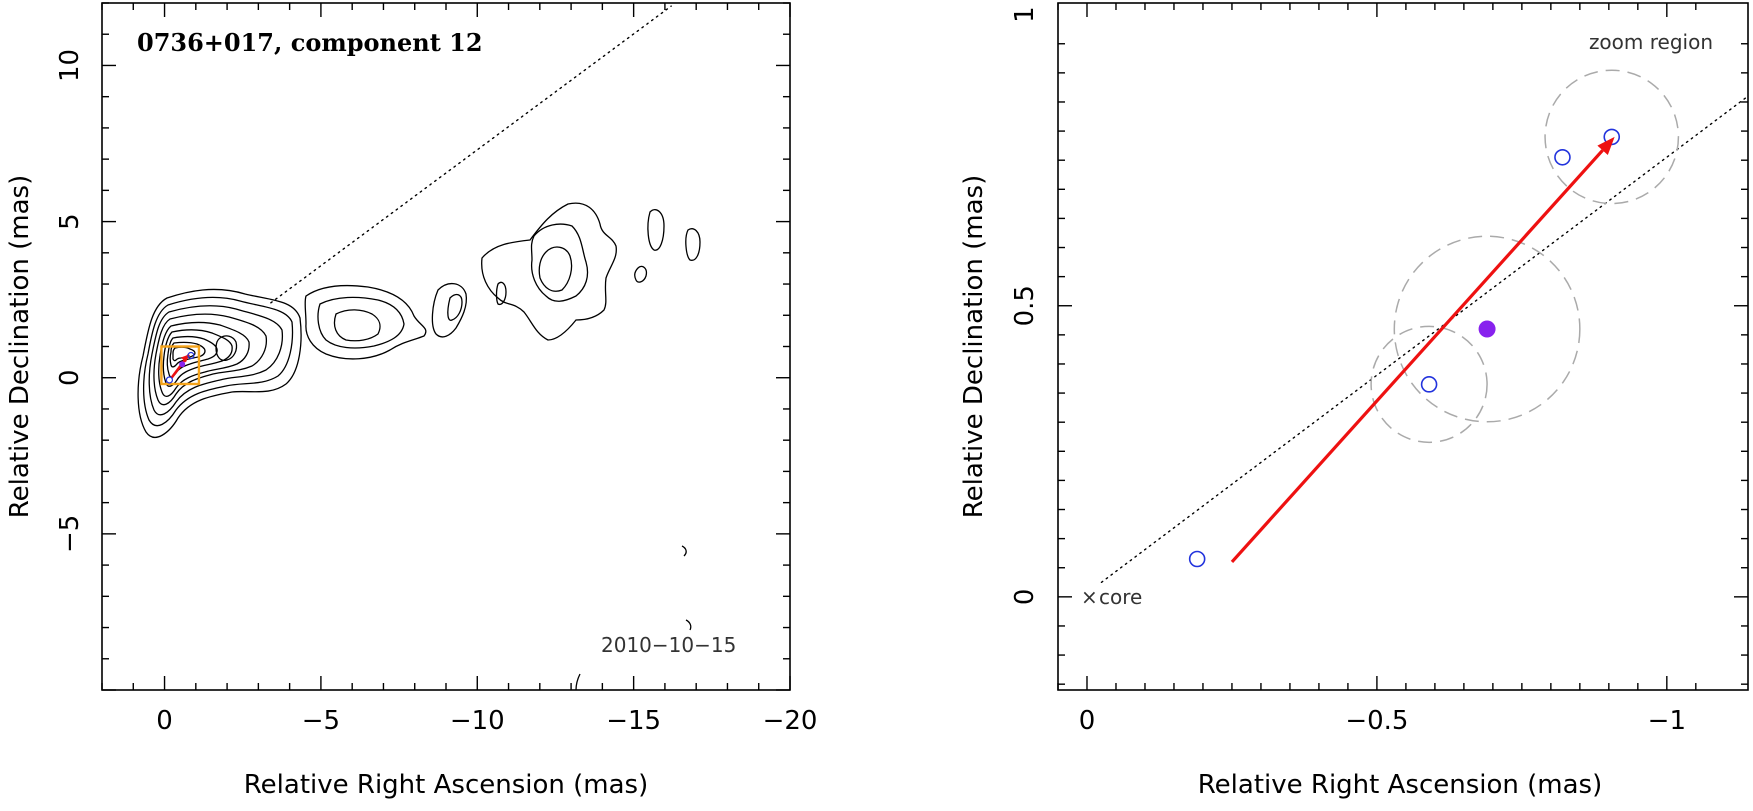 The image size is (1753, 811). Describe the element at coordinates (321, 721) in the screenshot. I see `x-tick-label: −5` at that location.